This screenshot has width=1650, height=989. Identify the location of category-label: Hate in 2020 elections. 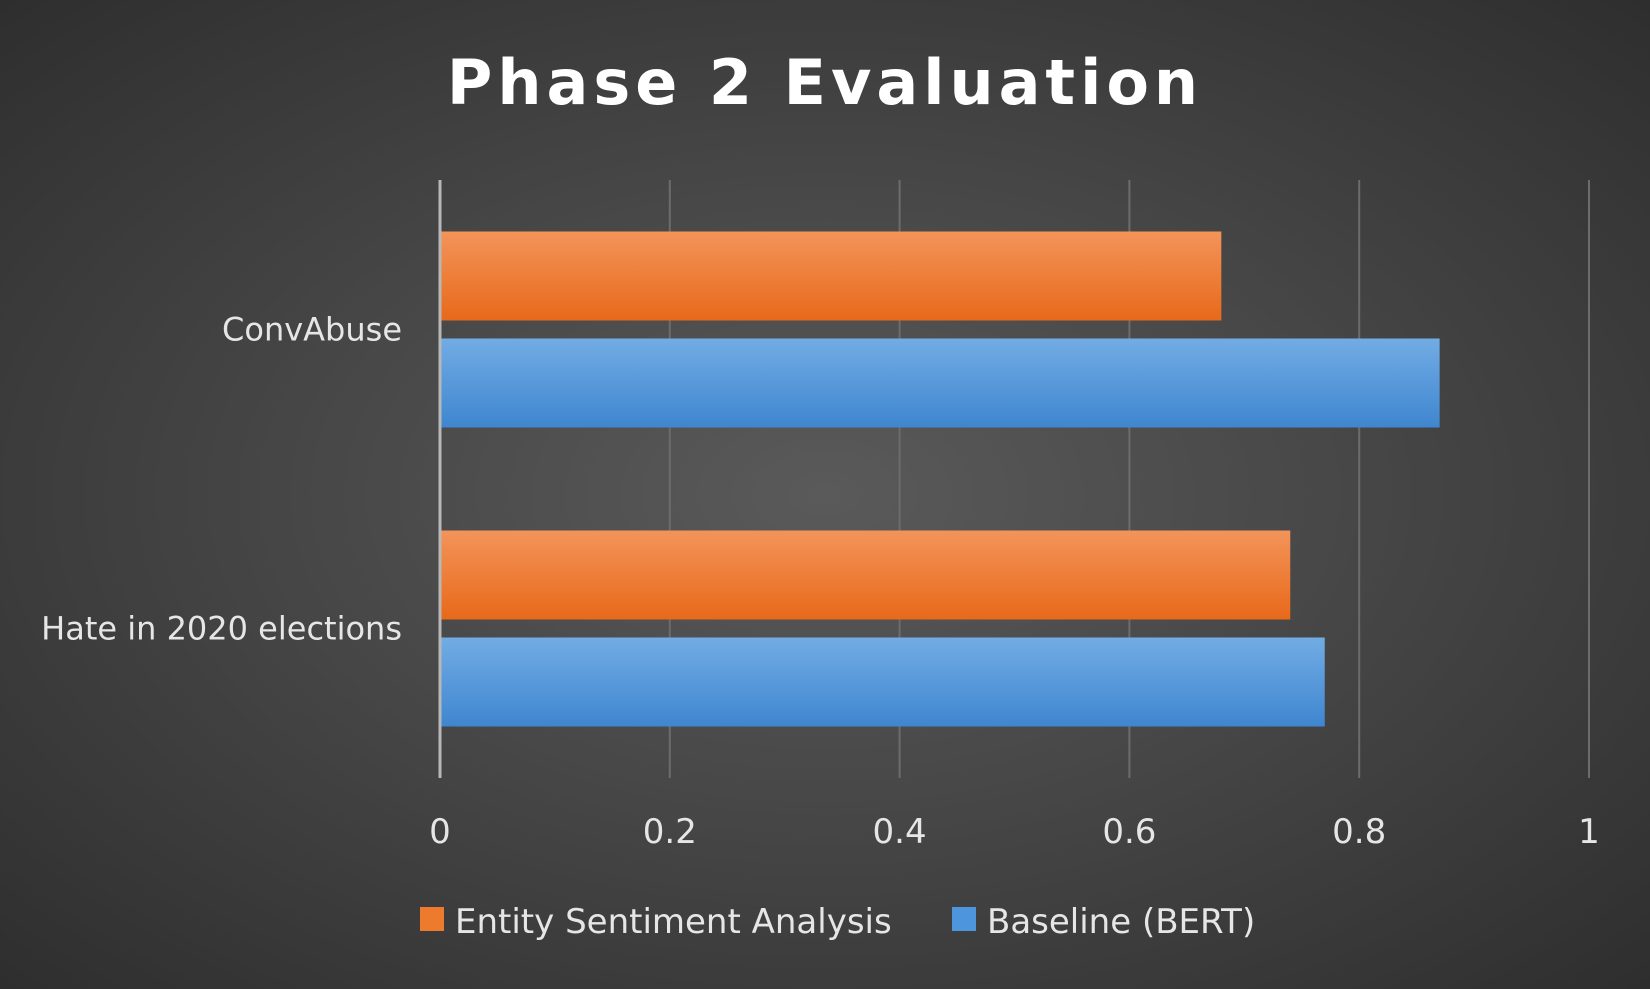
(221, 629).